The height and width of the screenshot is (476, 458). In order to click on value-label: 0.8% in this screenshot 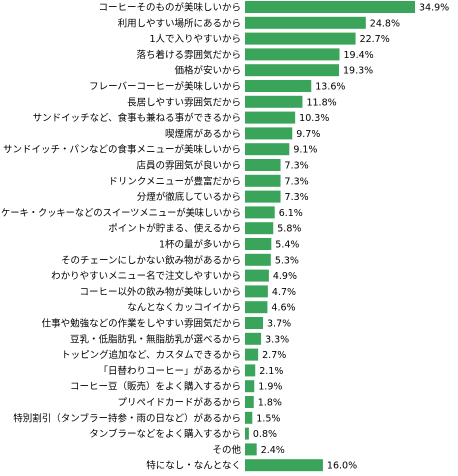, I will do `click(265, 434)`.